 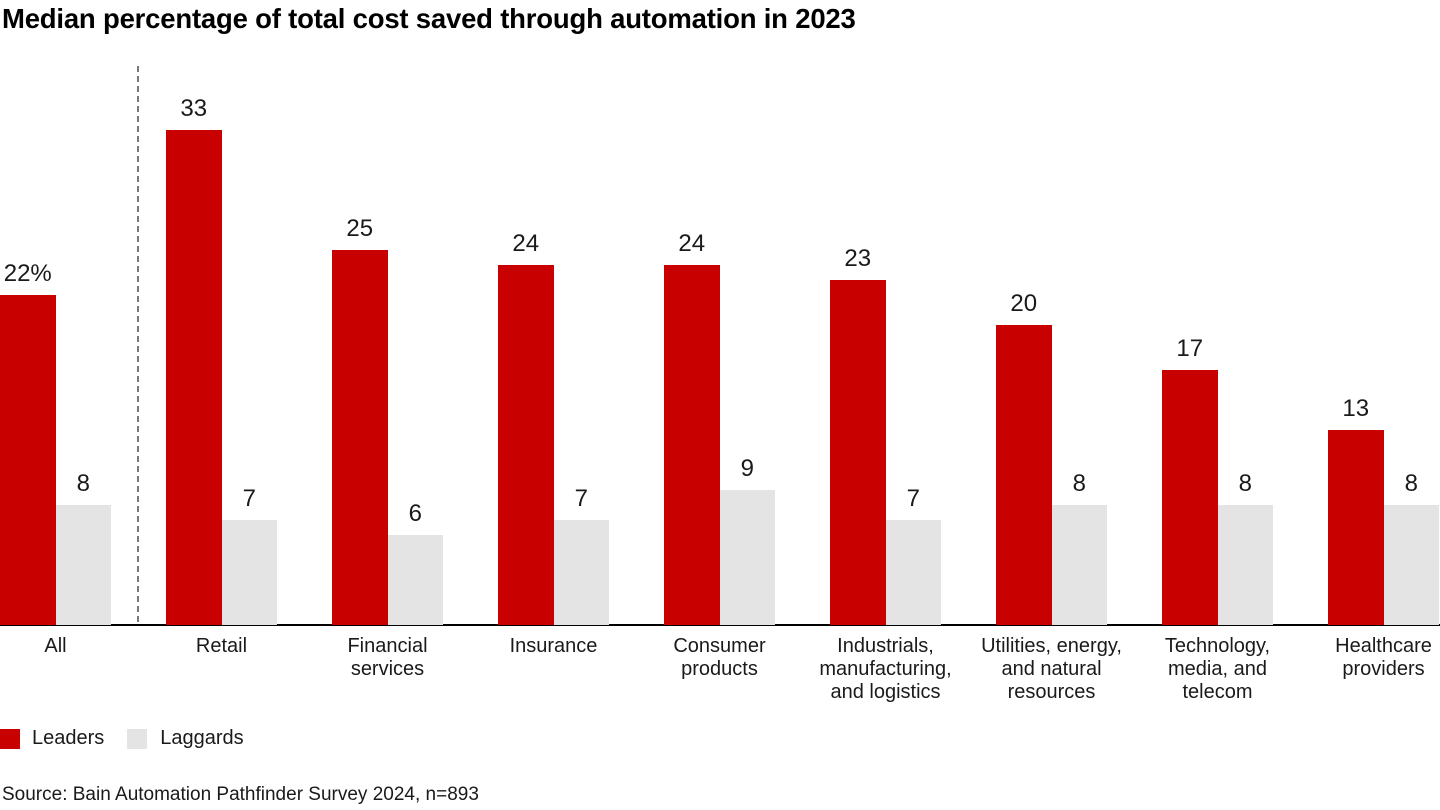 I want to click on legend-swatch-leaders, so click(x=10, y=738).